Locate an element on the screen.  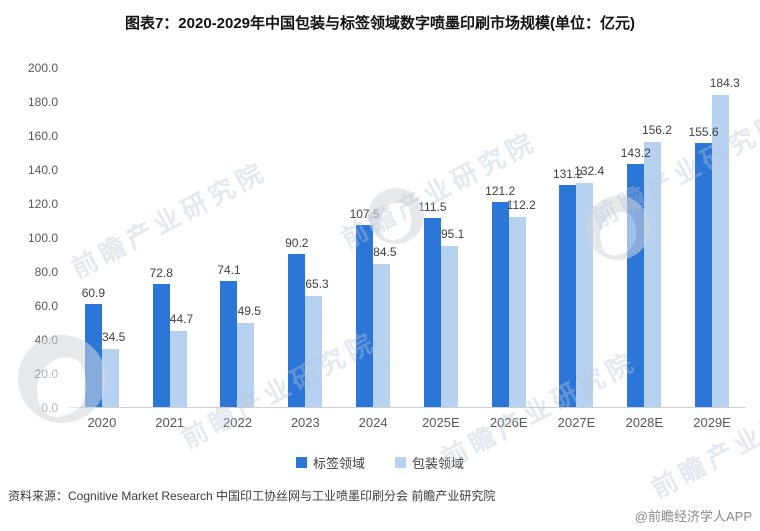
legend-label: 包装领域 is located at coordinates (438, 463).